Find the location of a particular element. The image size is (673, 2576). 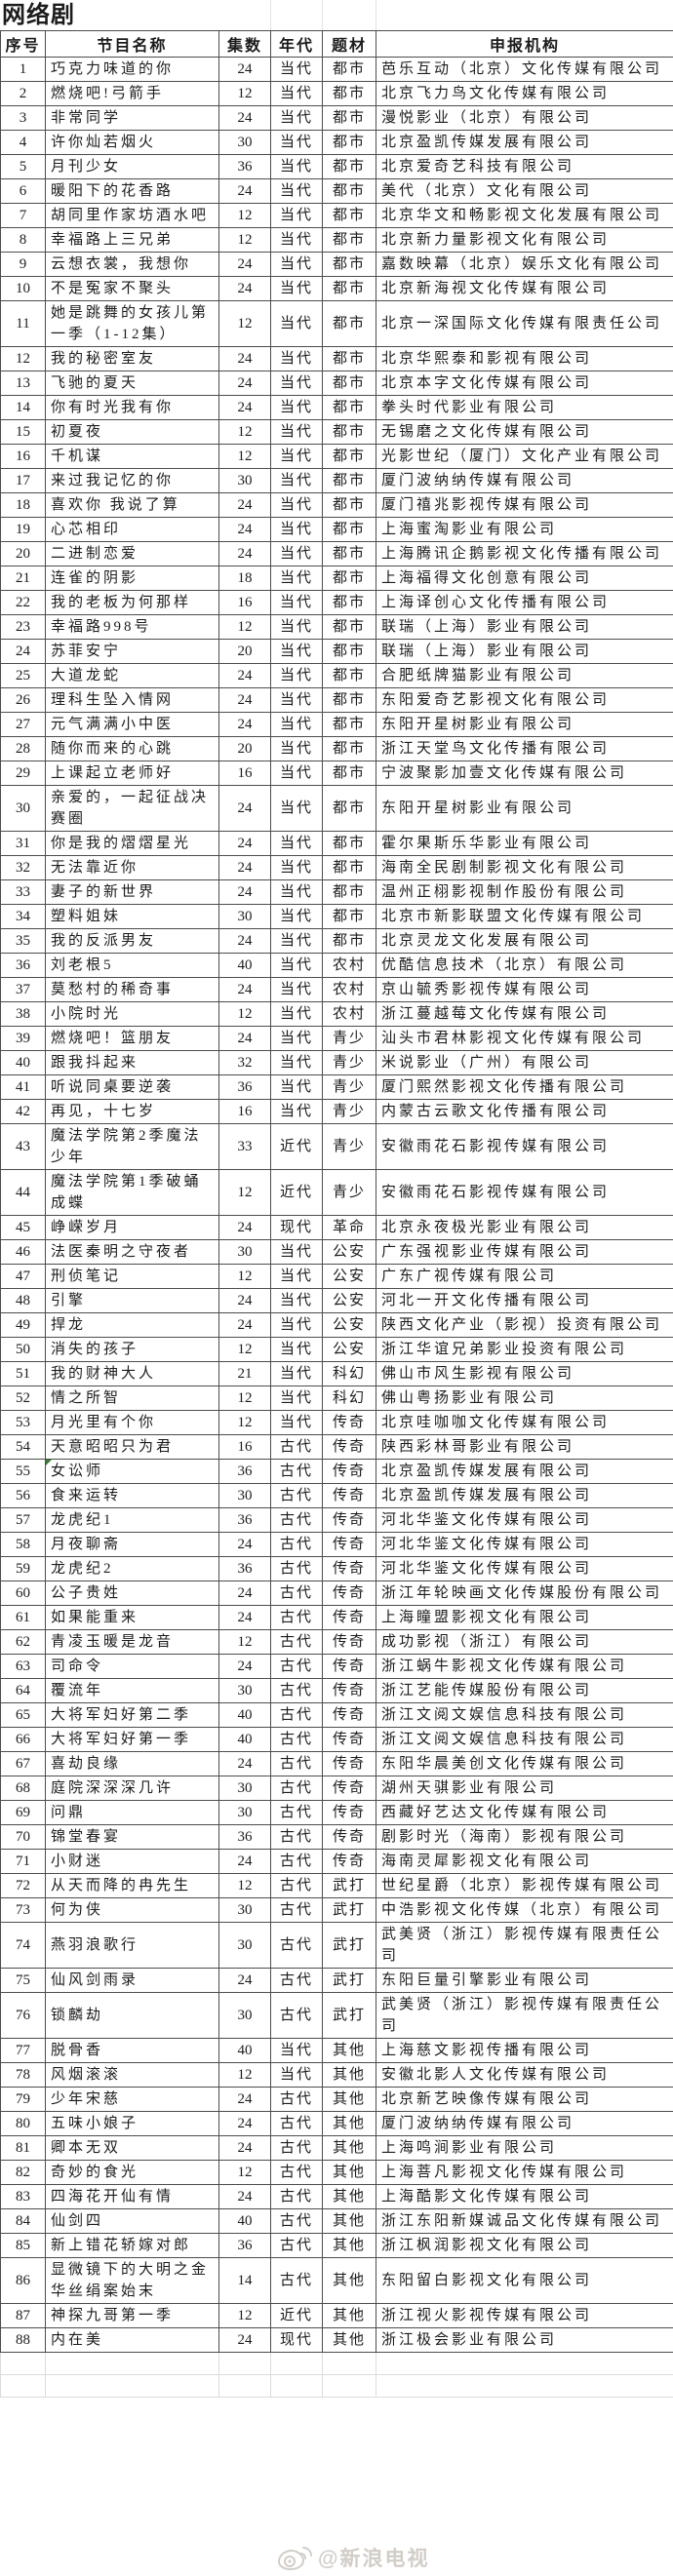

cell-org: 合肥纸牌猫影业有限公司 is located at coordinates (524, 675).